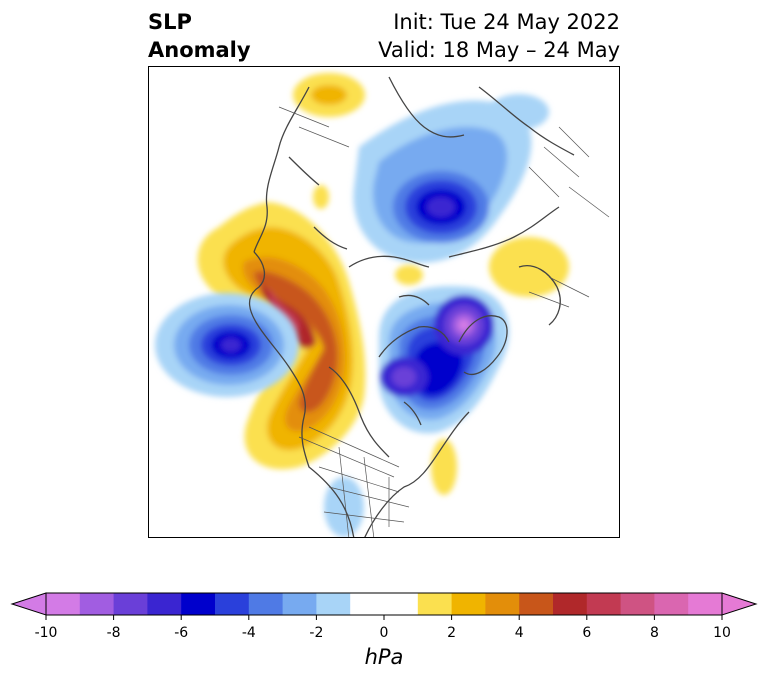  Describe the element at coordinates (444, 360) in the screenshot. I see `canada-greenland-low` at that location.